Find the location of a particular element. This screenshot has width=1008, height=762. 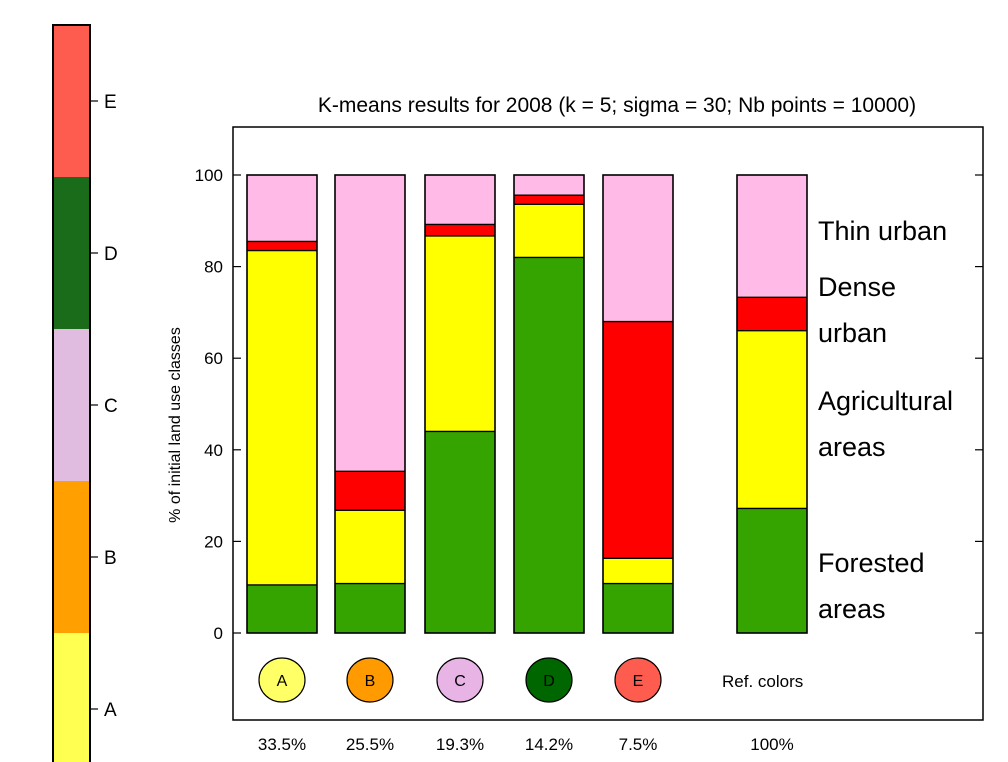

ref-color-label: B is located at coordinates (370, 681).